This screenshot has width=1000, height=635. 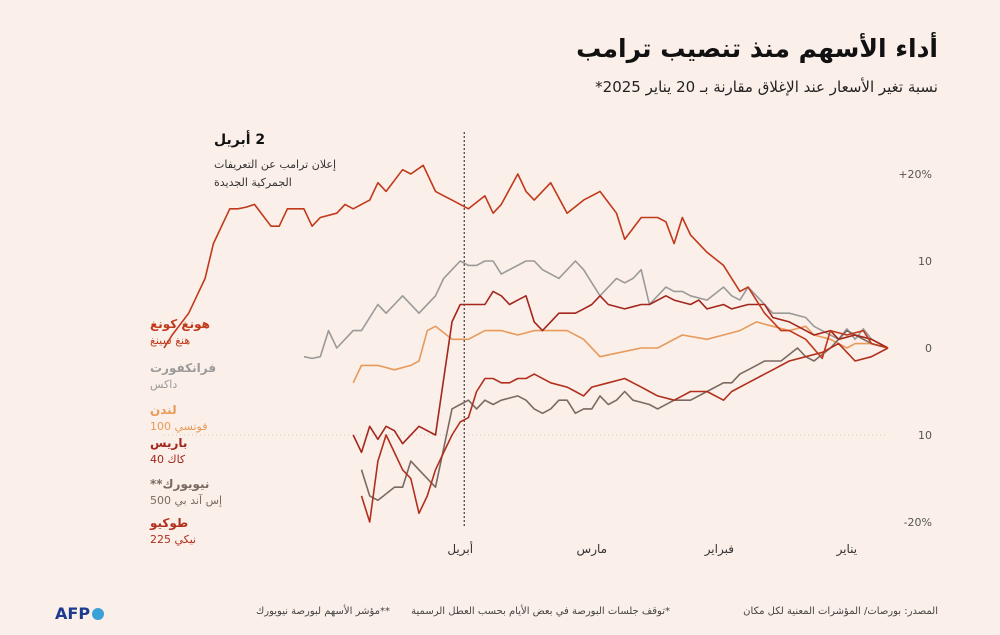 What do you see at coordinates (719, 549) in the screenshot?
I see `x-tick-label: فبراير` at bounding box center [719, 549].